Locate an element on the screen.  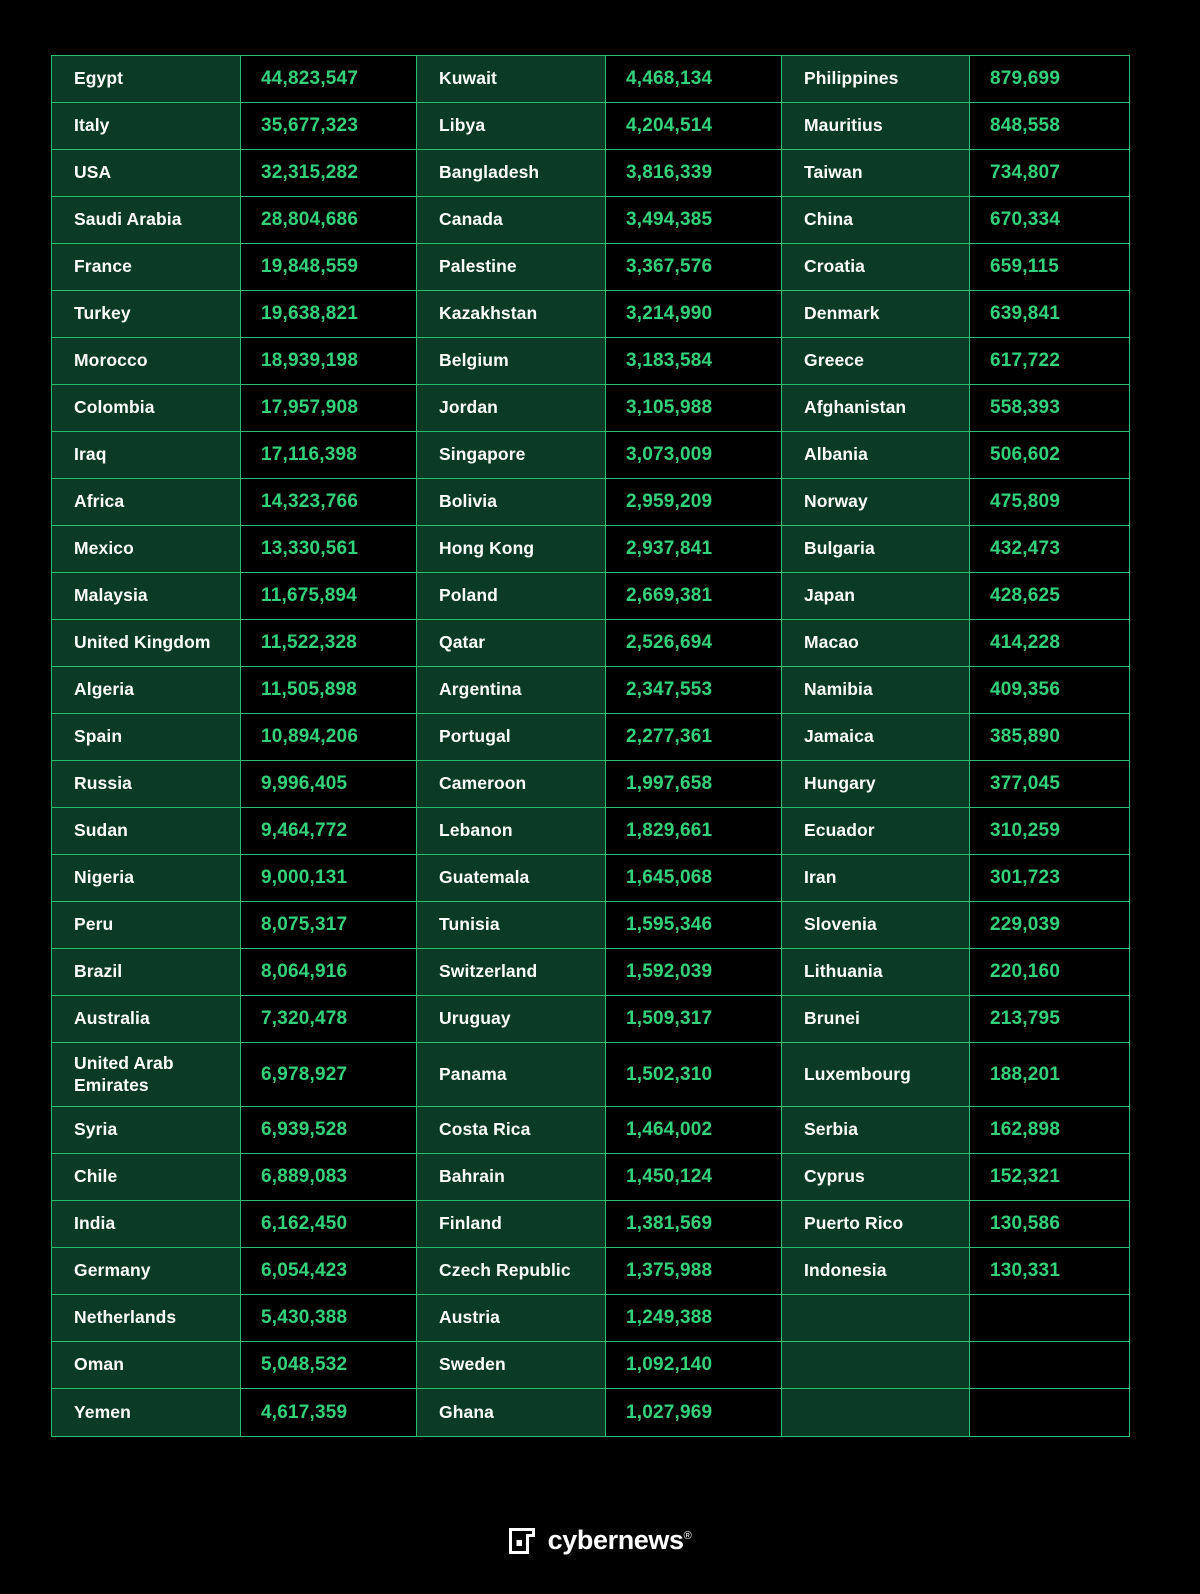
count-value-cell: 8,064,916 is located at coordinates (328, 972).